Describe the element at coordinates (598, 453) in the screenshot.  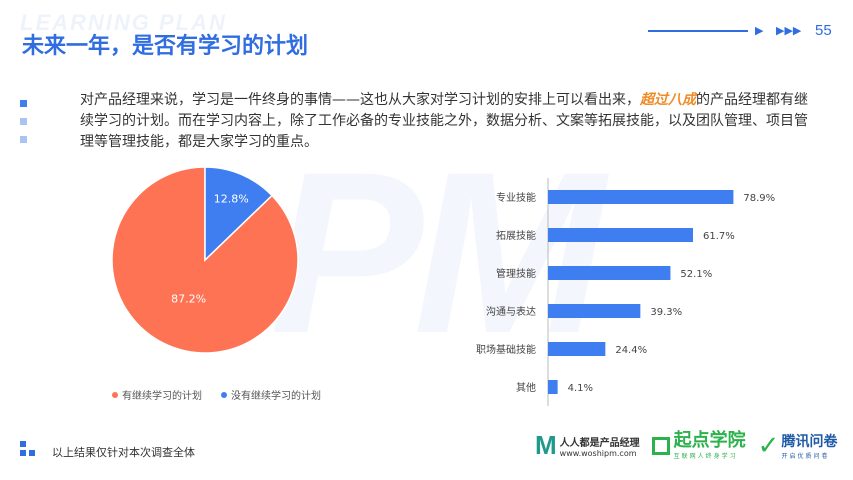
I see `woshipm-url: www.woshipm.com` at that location.